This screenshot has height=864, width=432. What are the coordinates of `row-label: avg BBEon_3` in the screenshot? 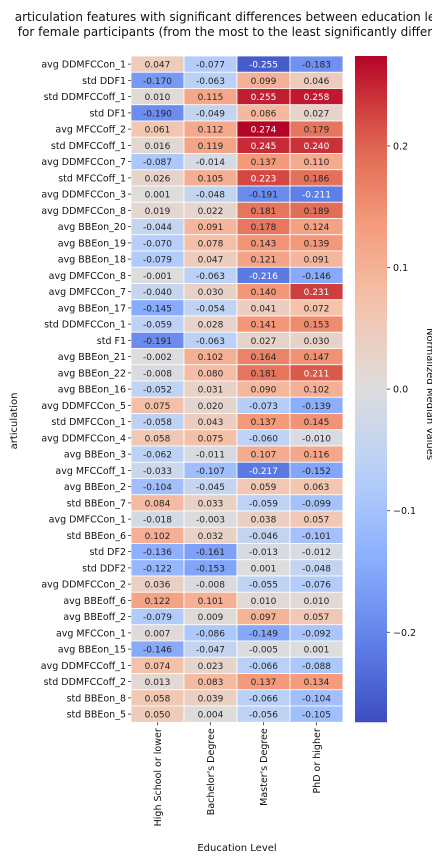 It's located at (95, 455).